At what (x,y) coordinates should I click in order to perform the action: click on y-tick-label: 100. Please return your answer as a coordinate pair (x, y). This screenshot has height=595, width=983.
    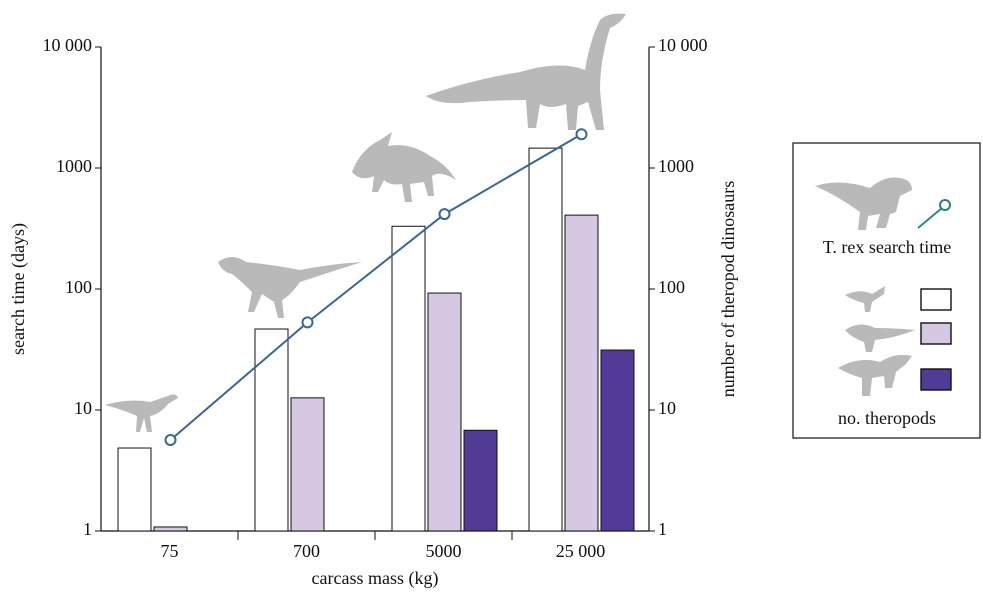
    Looking at the image, I should click on (78, 287).